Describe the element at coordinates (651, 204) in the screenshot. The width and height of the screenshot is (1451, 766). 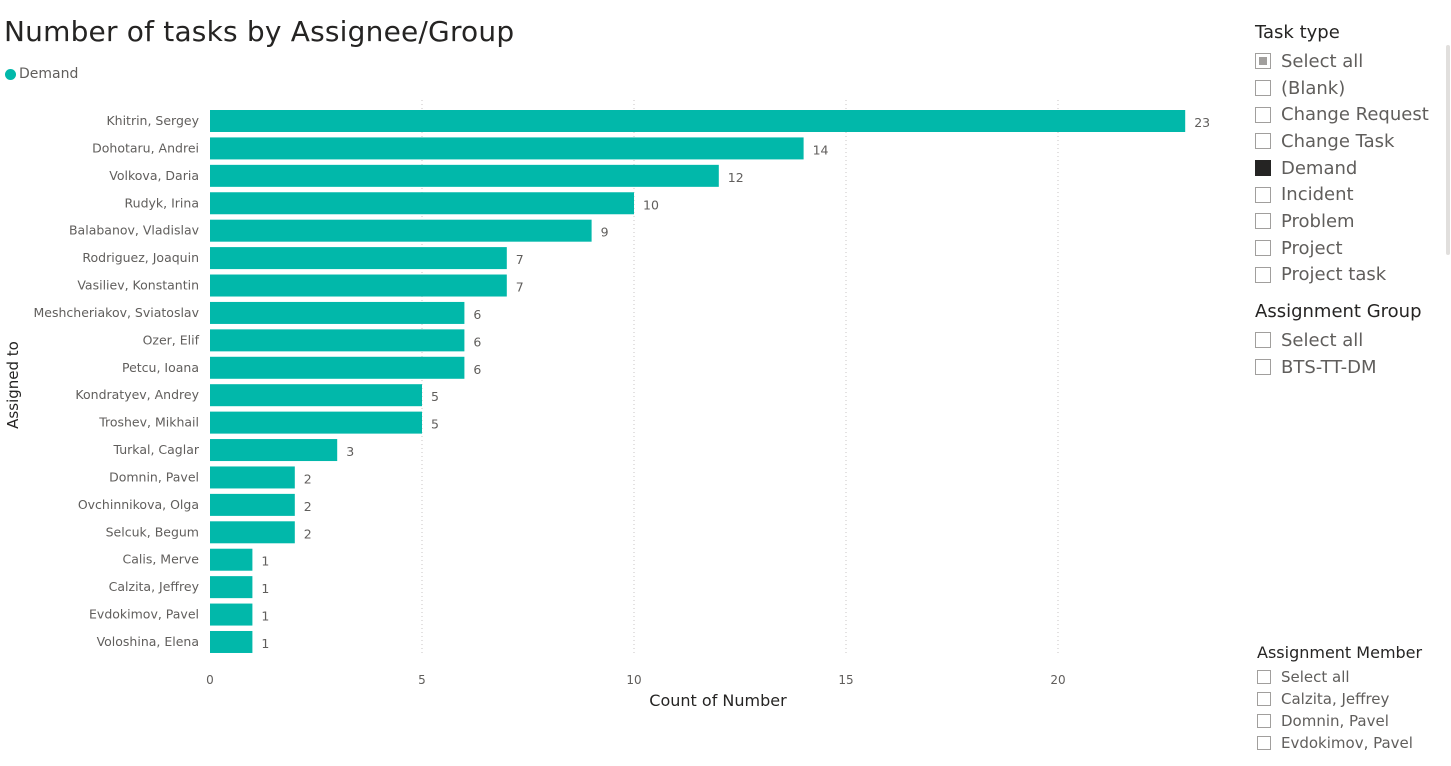
I see `data-label: 10` at that location.